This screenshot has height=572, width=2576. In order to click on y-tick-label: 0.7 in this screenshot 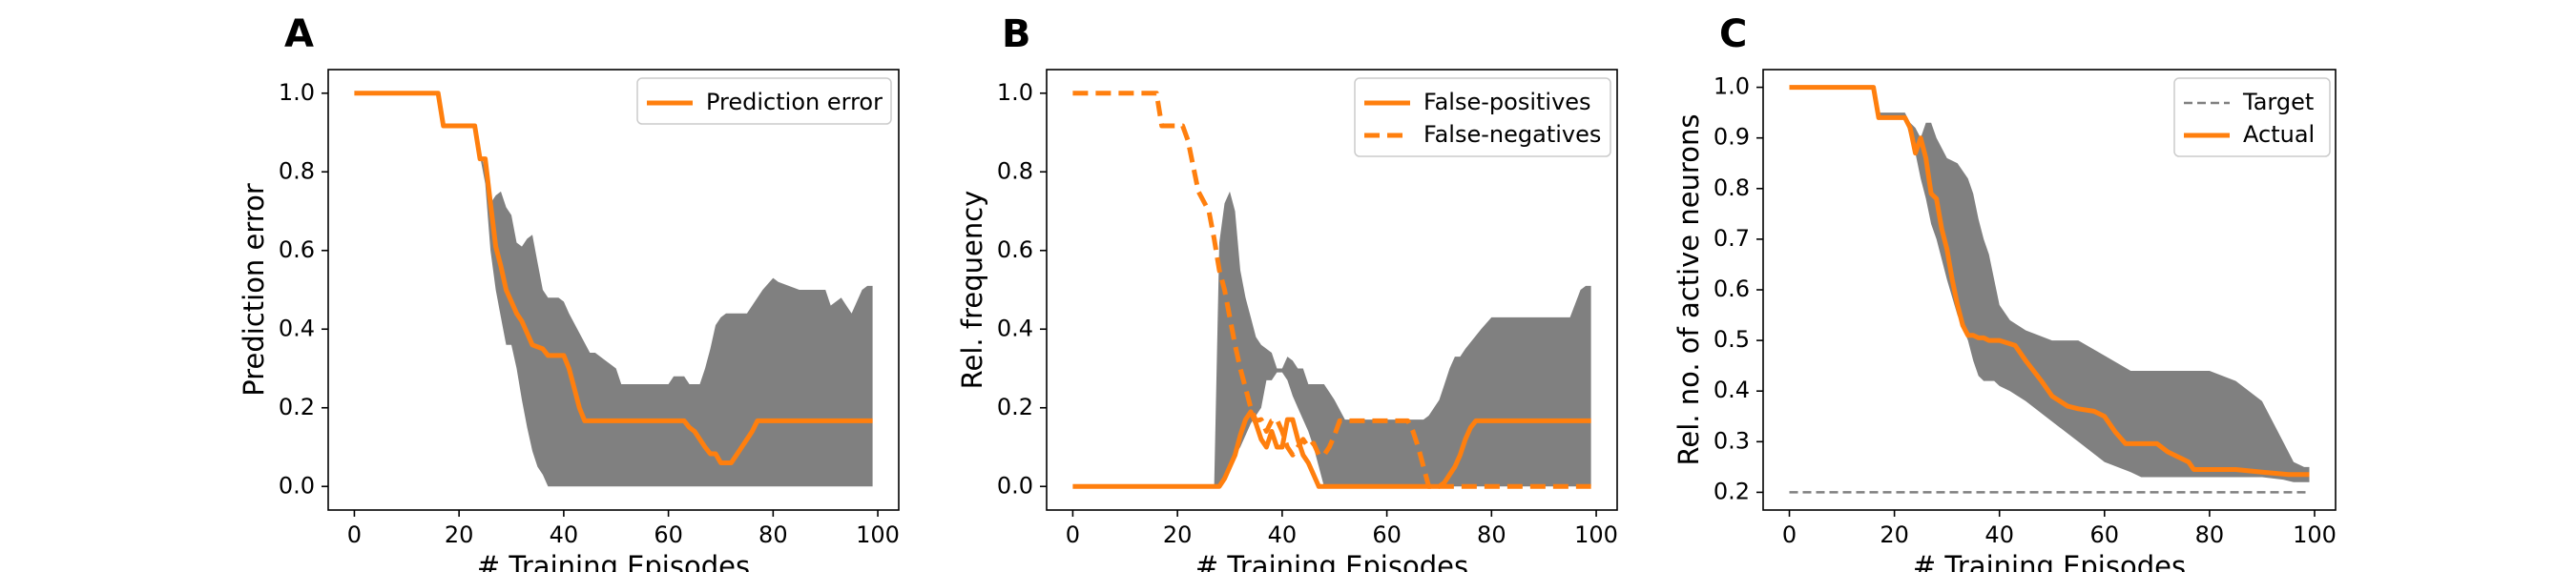, I will do `click(1732, 238)`.